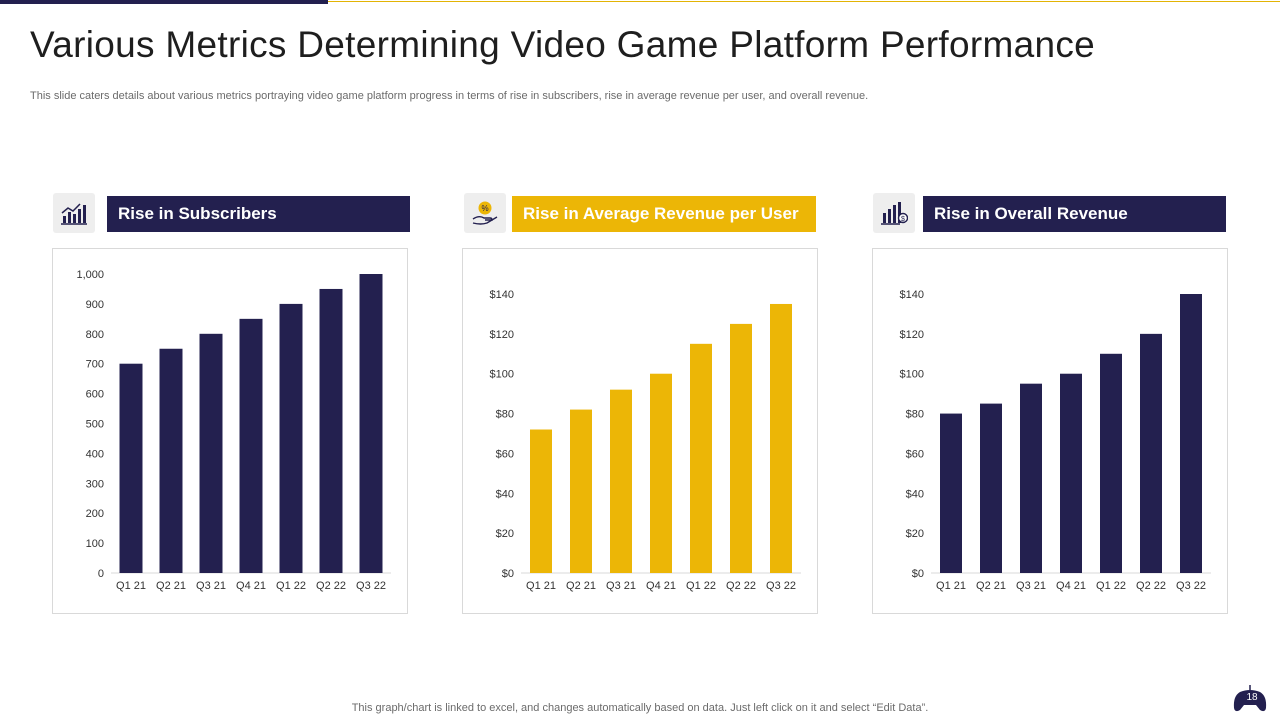 The height and width of the screenshot is (720, 1280). Describe the element at coordinates (95, 335) in the screenshot. I see `y-tick-label: 800` at that location.